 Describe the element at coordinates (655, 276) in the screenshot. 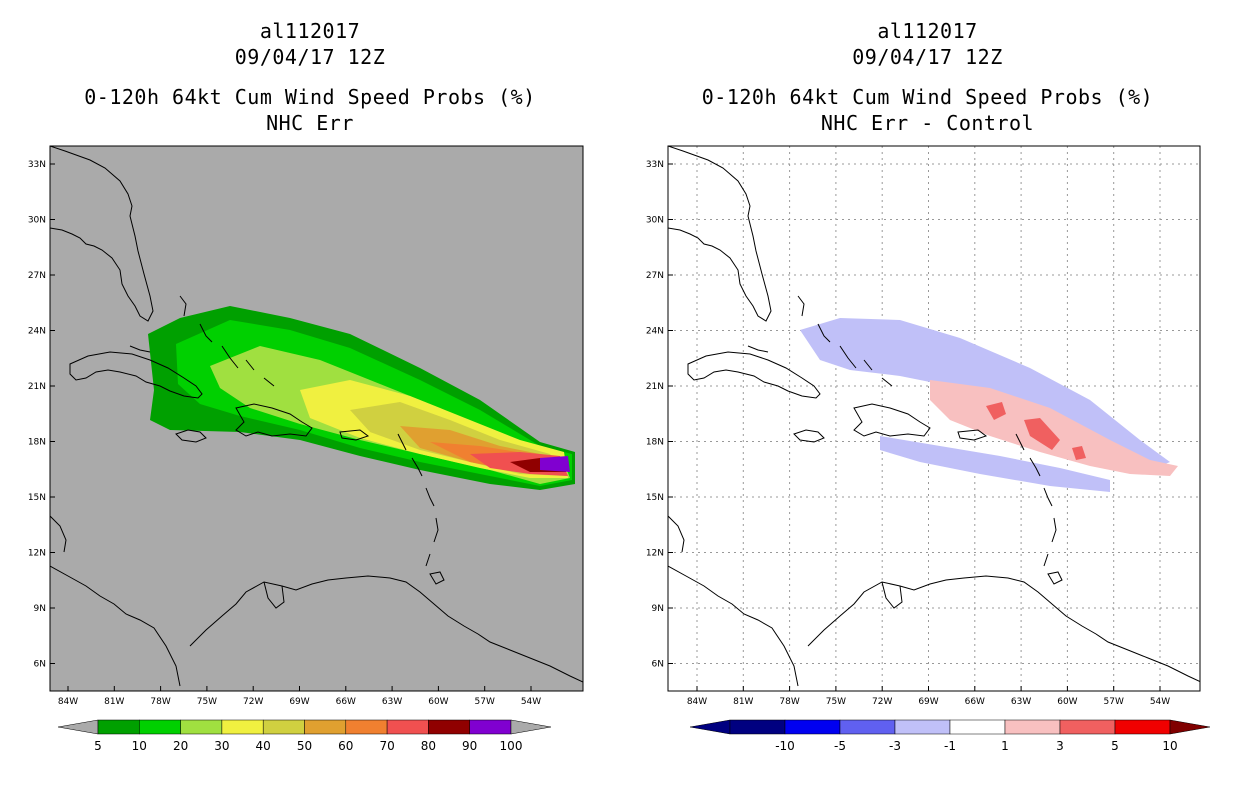

I see `right-lat-label: 27N` at that location.